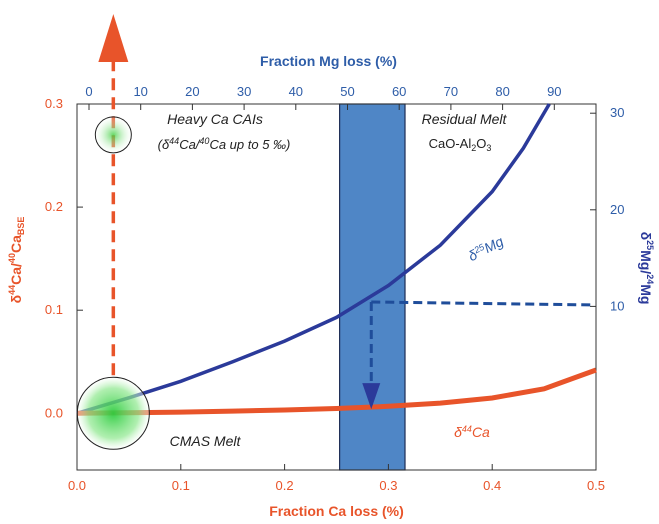  What do you see at coordinates (617, 305) in the screenshot?
I see `right-tick-label: 10` at bounding box center [617, 305].